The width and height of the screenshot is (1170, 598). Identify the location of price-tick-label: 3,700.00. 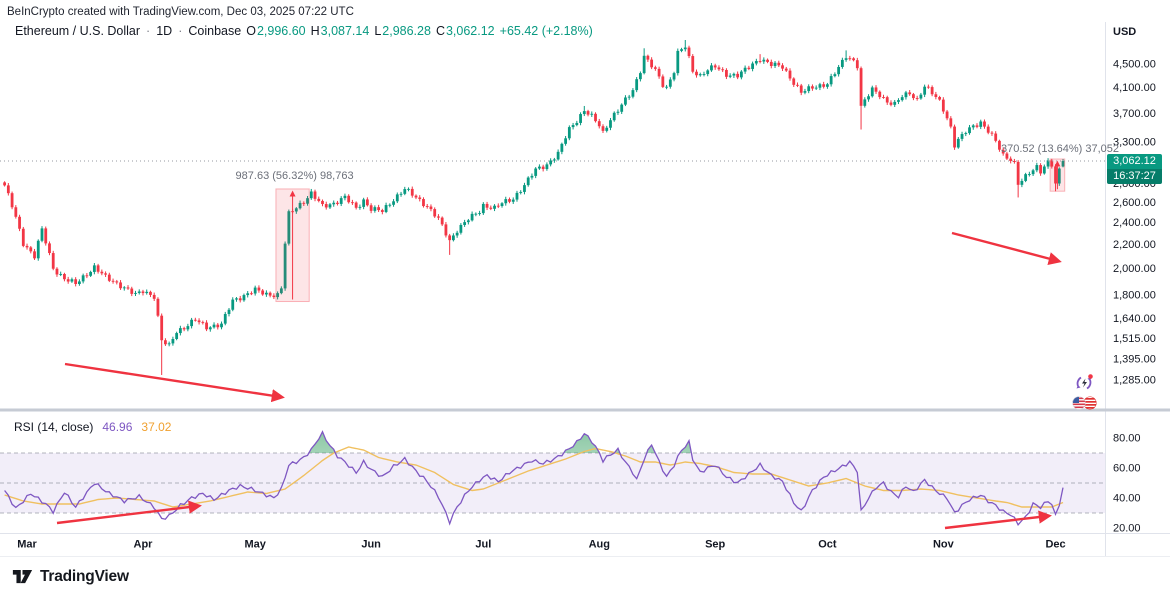
(1134, 114).